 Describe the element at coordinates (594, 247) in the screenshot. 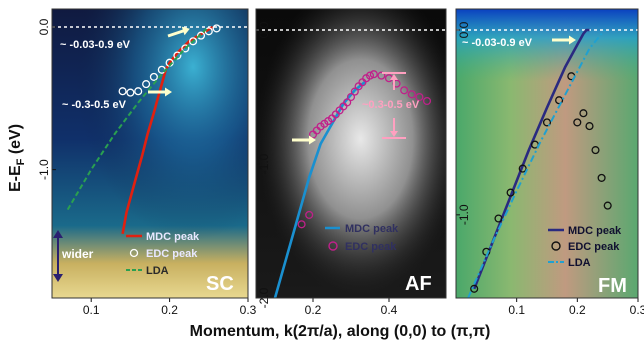

I see `fm-legend-edc: EDC peak` at that location.